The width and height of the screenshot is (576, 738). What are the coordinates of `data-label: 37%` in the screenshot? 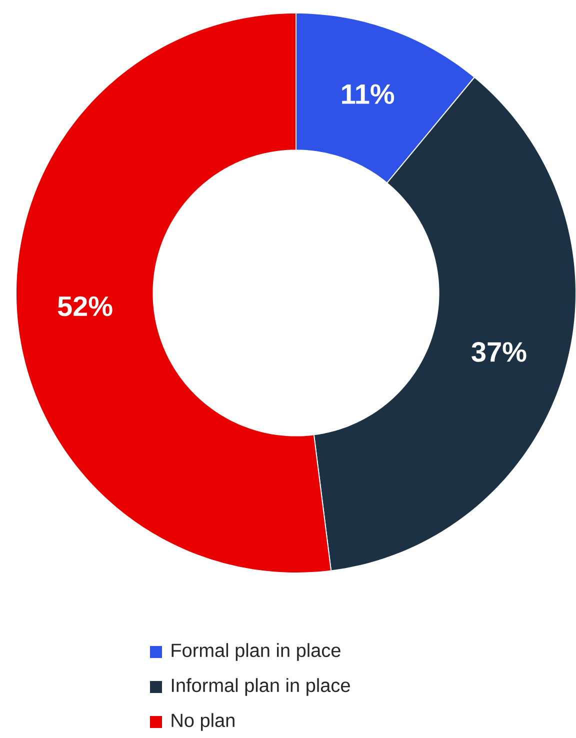 It's located at (498, 352).